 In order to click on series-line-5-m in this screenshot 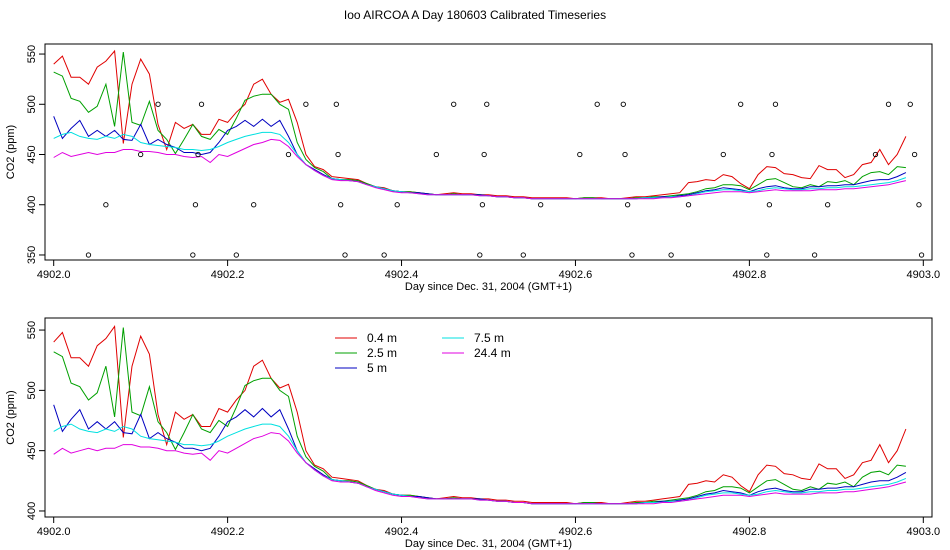, I will do `click(480, 158)`.